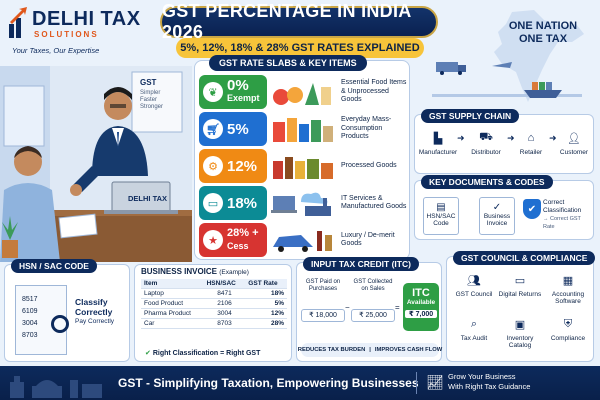 The height and width of the screenshot is (400, 600). What do you see at coordinates (421, 293) in the screenshot?
I see `itc-title: ITC` at bounding box center [421, 293].